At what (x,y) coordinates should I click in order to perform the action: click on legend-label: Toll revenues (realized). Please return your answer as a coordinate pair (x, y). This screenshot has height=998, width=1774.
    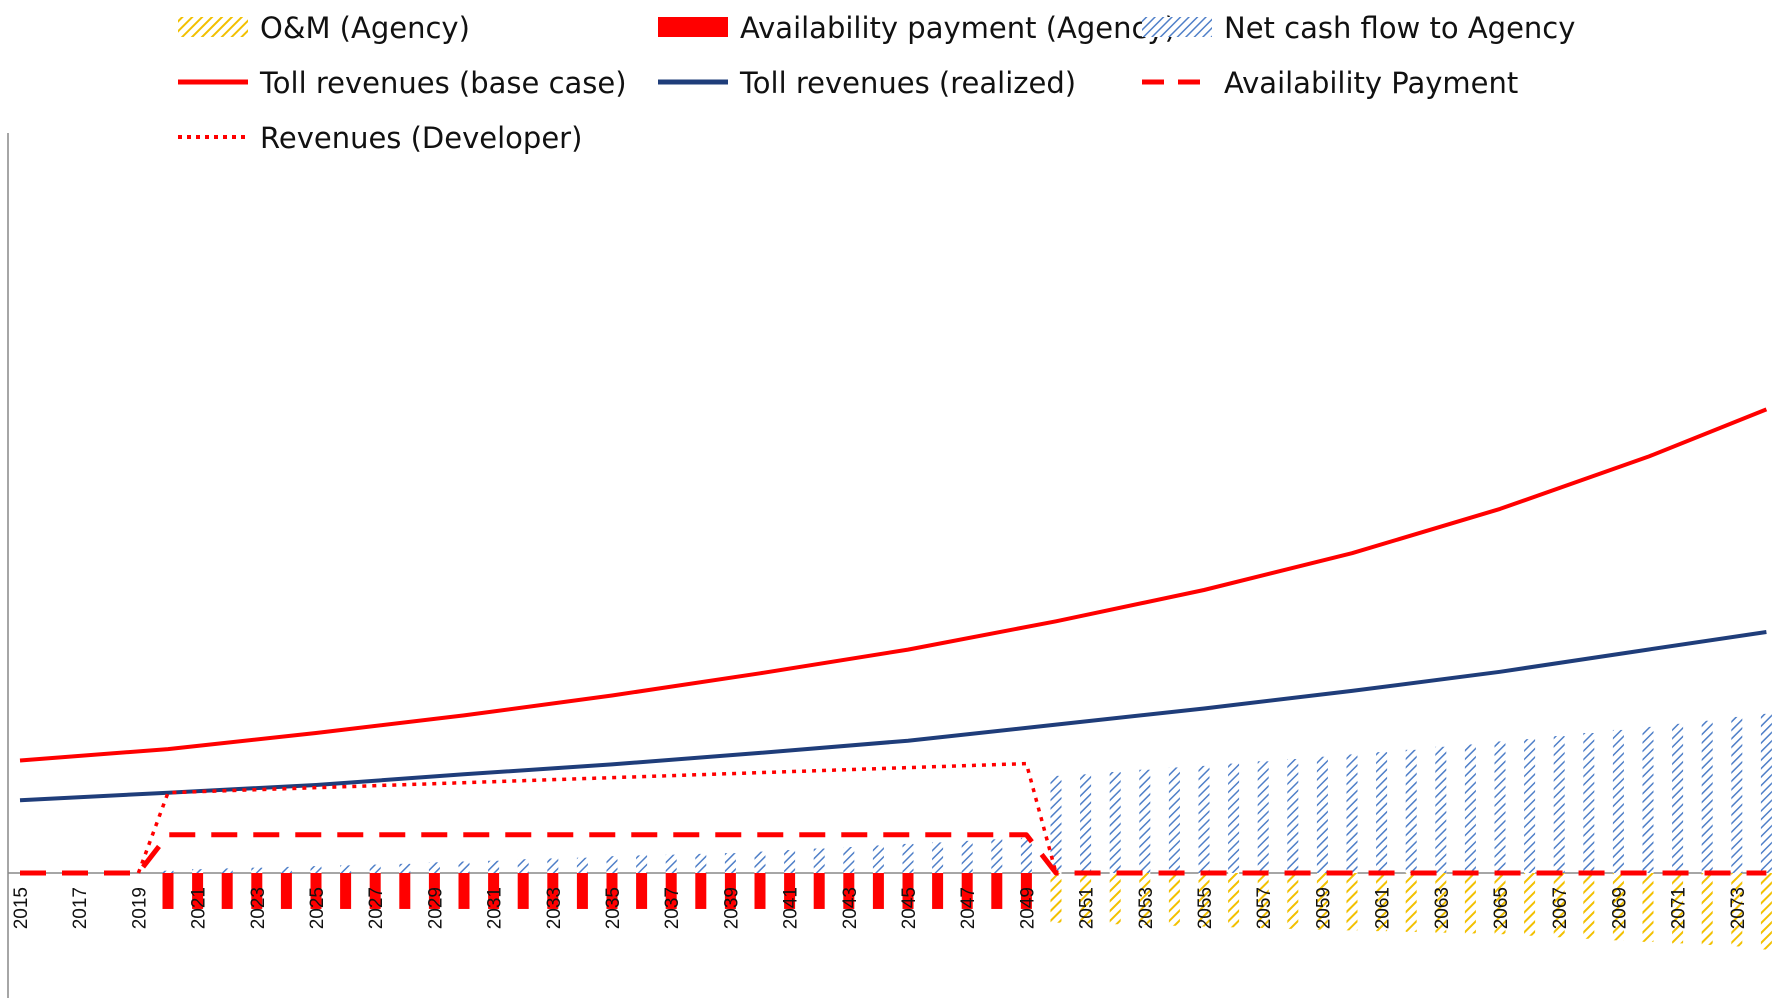
    Looking at the image, I should click on (907, 83).